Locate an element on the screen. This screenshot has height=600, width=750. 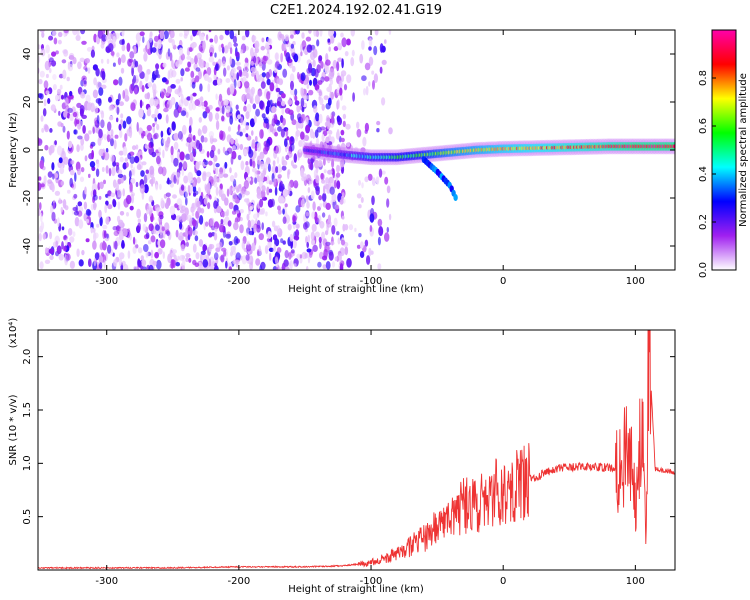
y-tick-label: 40 is located at coordinates (27, 54).